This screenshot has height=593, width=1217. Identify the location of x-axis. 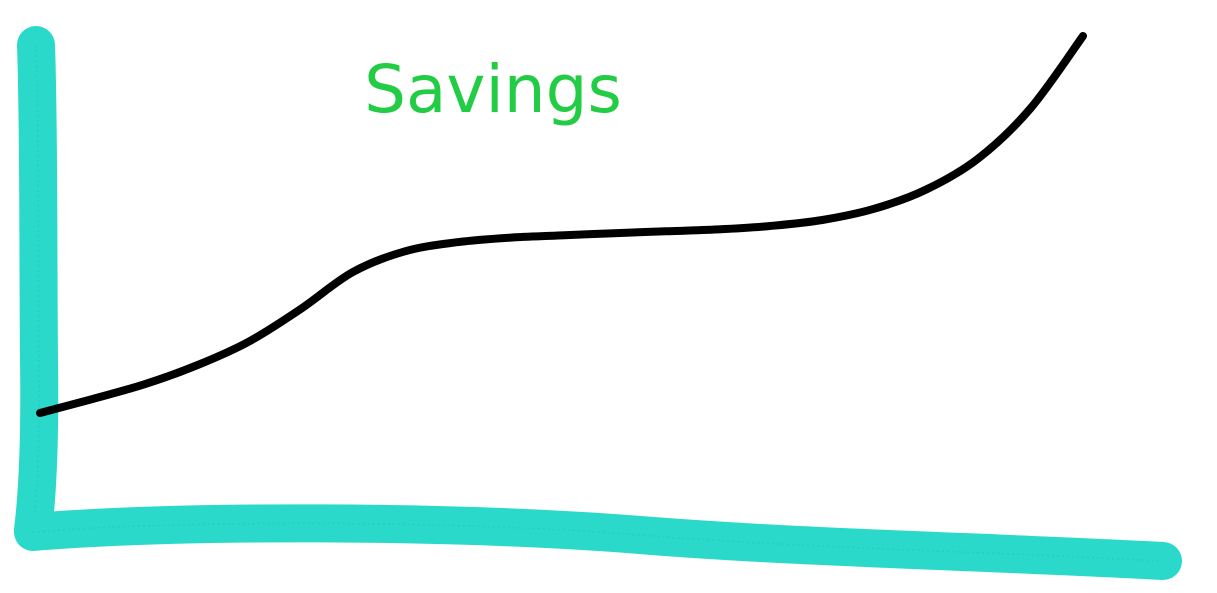
(598, 542).